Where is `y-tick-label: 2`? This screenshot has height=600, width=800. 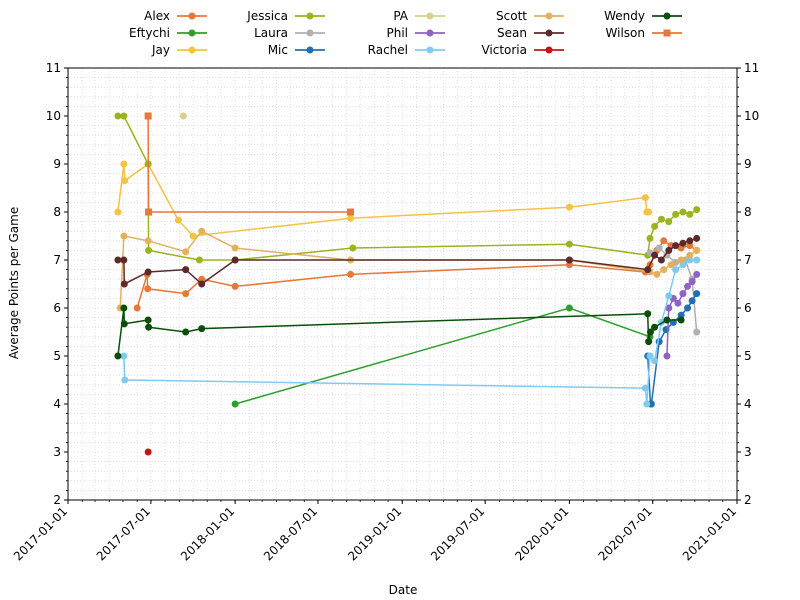 y-tick-label: 2 is located at coordinates (57, 500).